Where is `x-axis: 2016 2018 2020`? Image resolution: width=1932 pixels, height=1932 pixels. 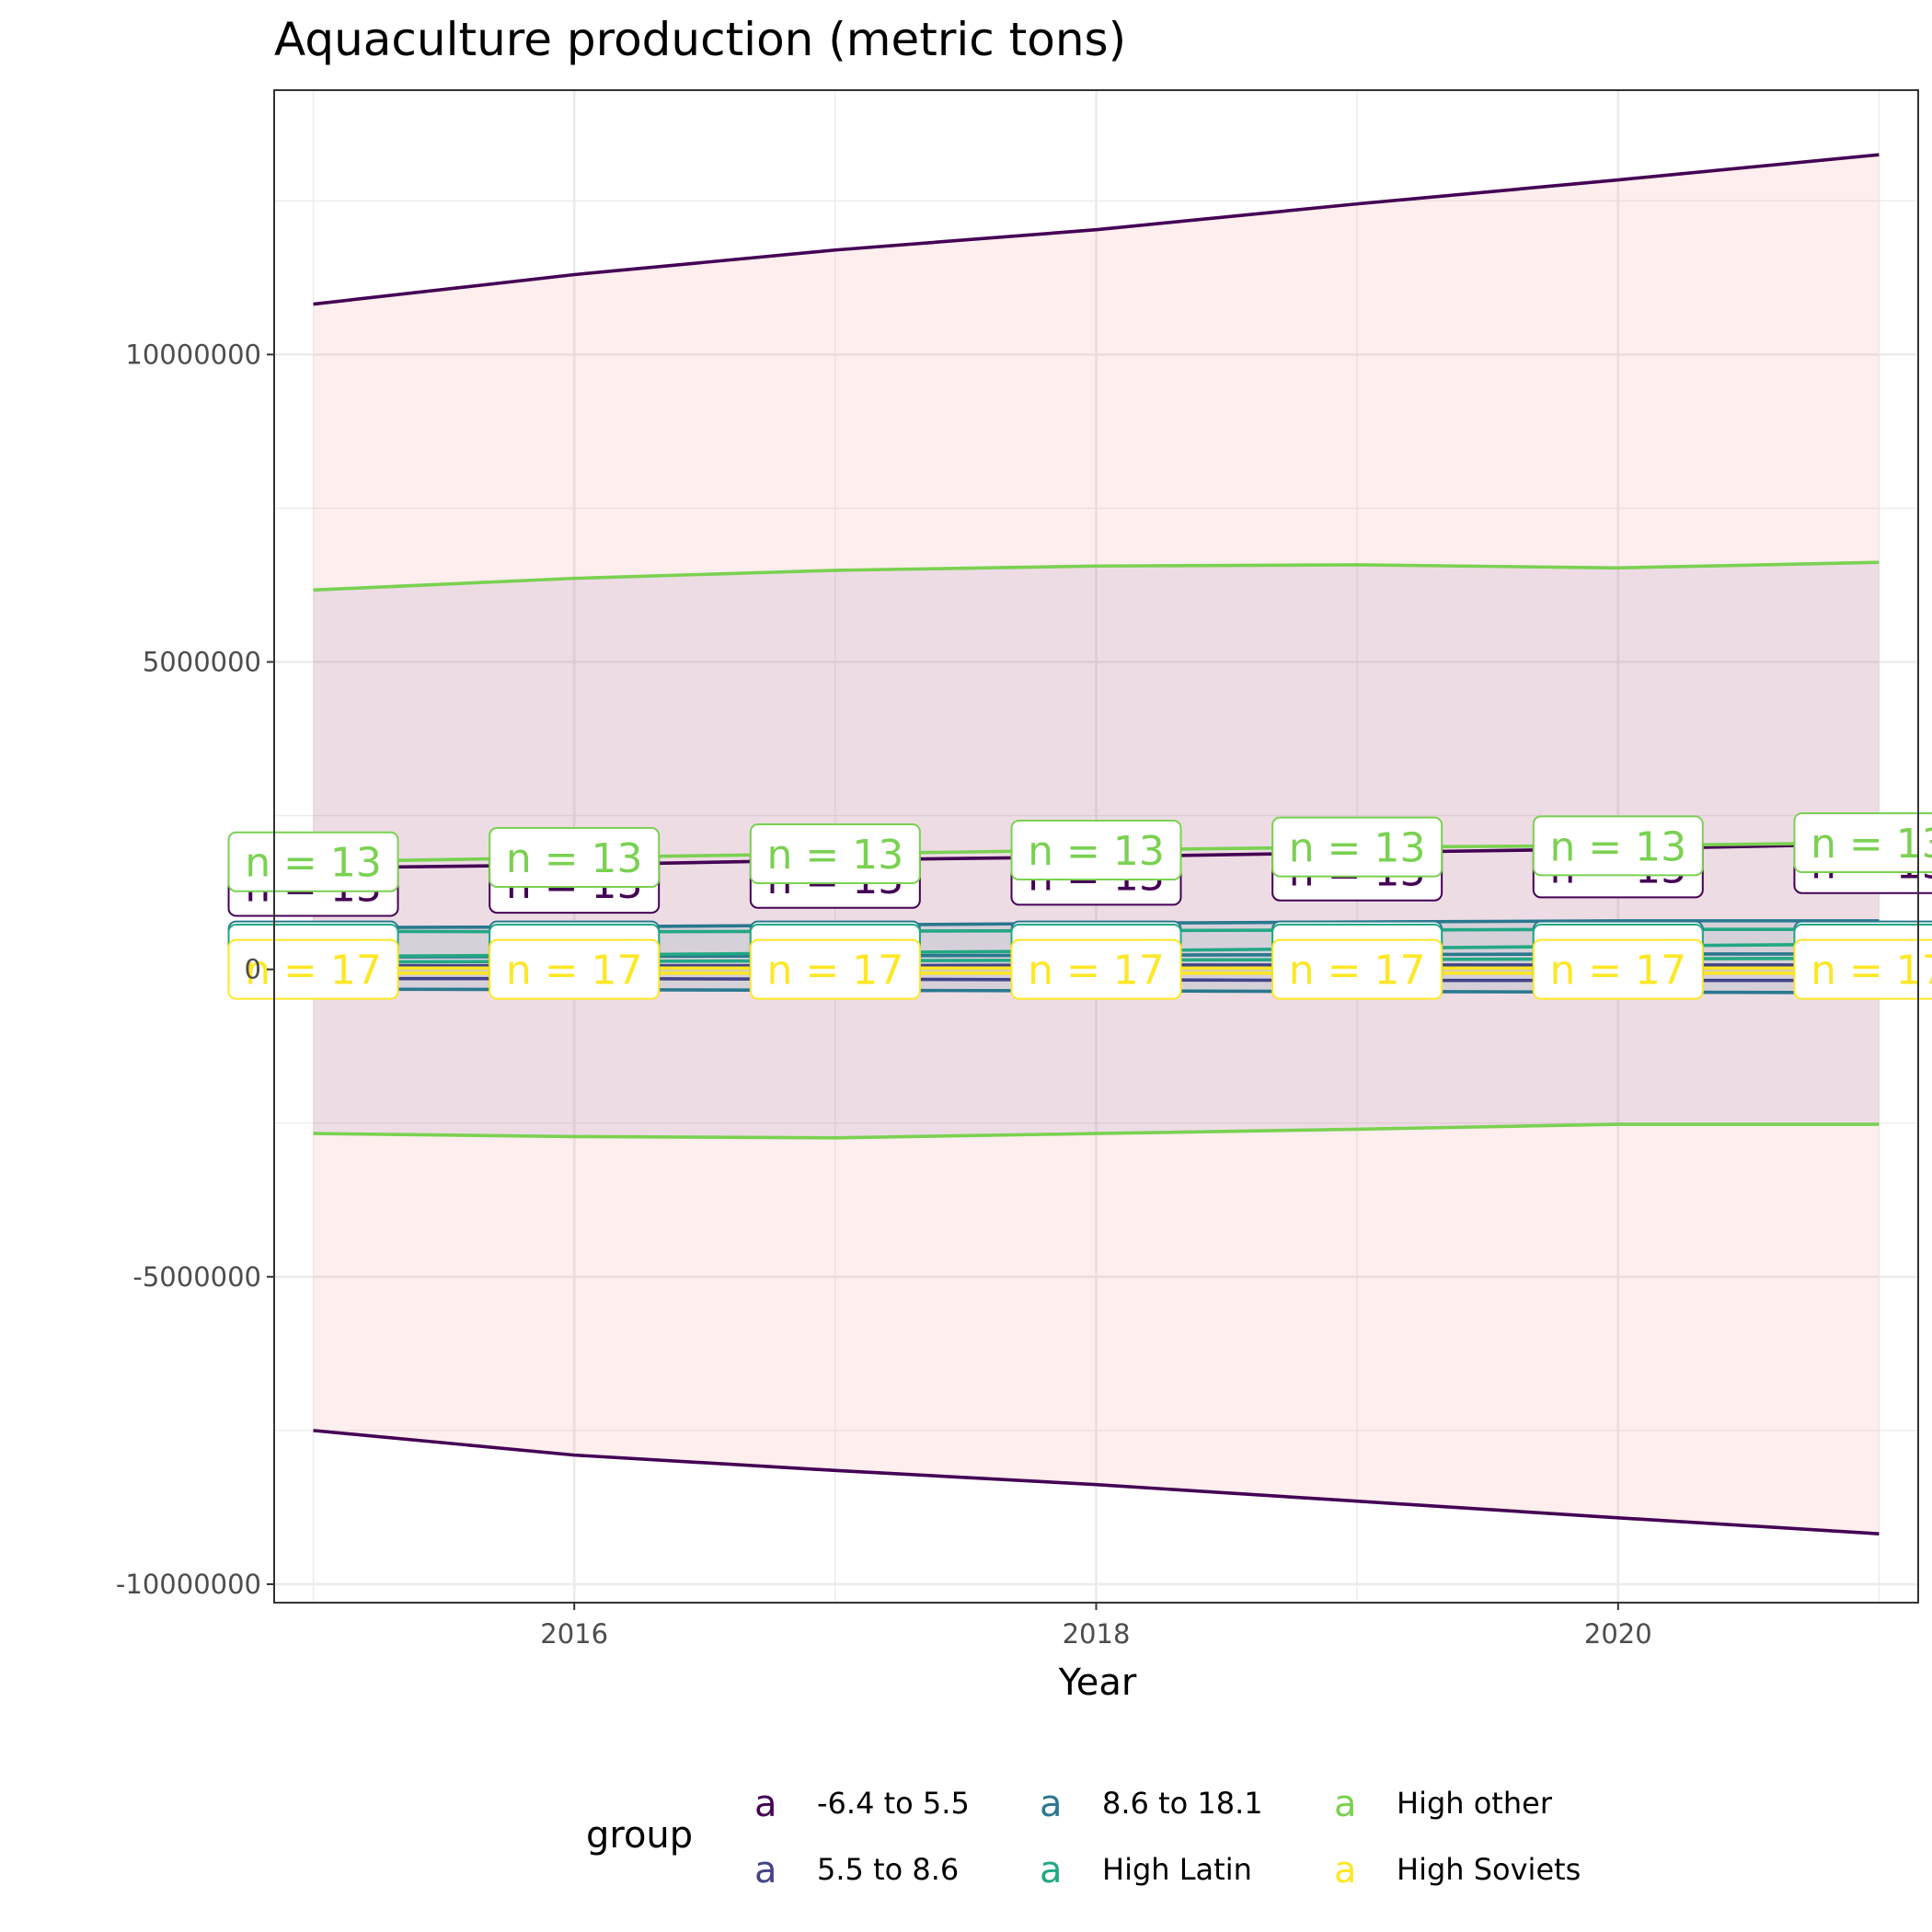
x-axis: 2016 2018 2020 is located at coordinates (1096, 1626).